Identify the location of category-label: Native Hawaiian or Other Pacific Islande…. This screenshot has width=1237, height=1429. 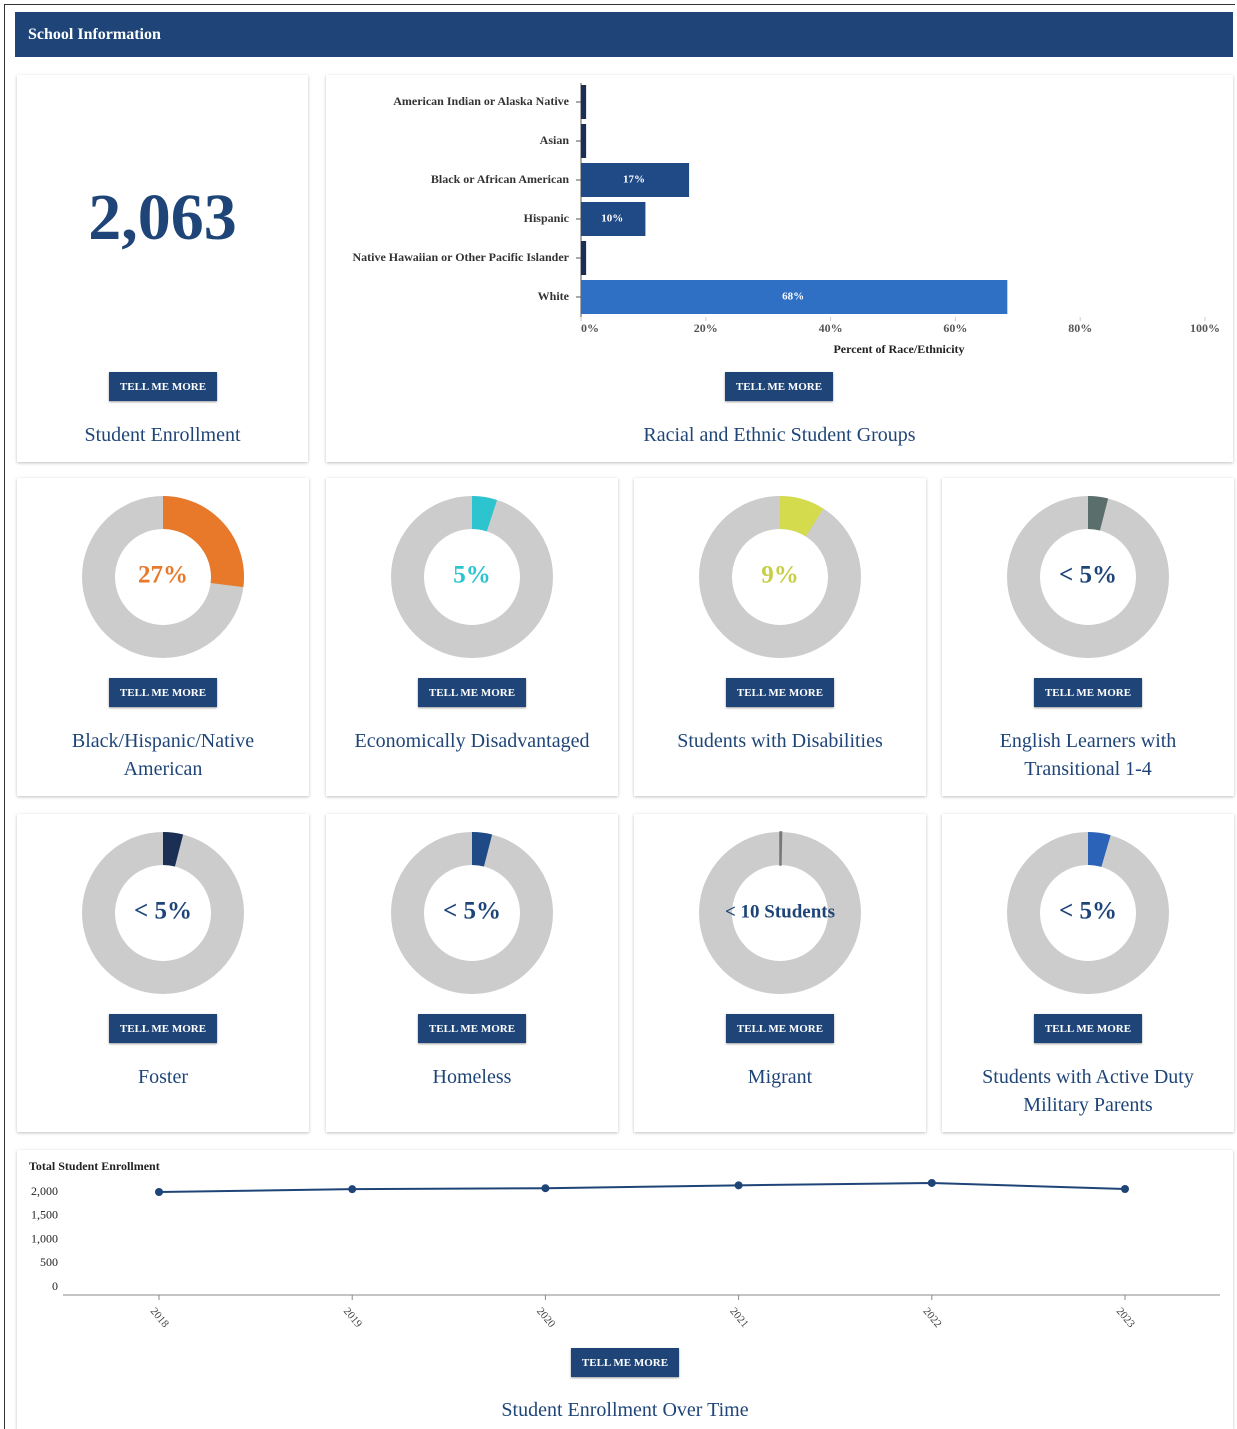
(460, 257).